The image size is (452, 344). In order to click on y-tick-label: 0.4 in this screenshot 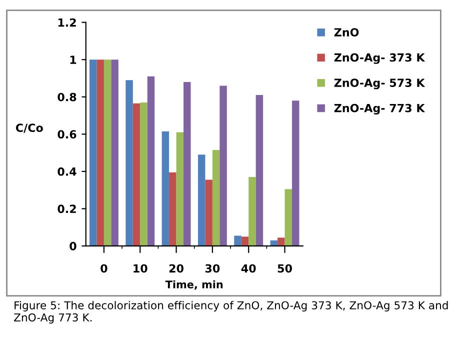, I will do `click(67, 171)`.